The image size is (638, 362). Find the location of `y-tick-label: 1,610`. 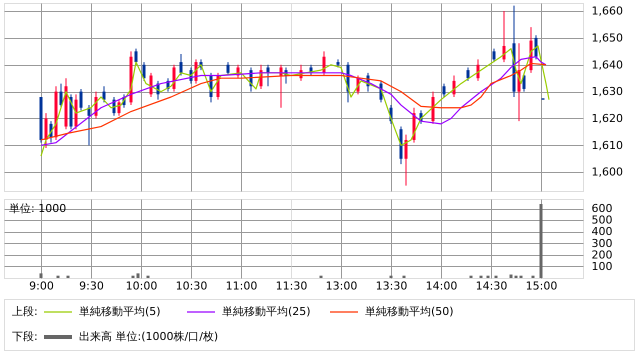

y-tick-label: 1,610 is located at coordinates (607, 145).